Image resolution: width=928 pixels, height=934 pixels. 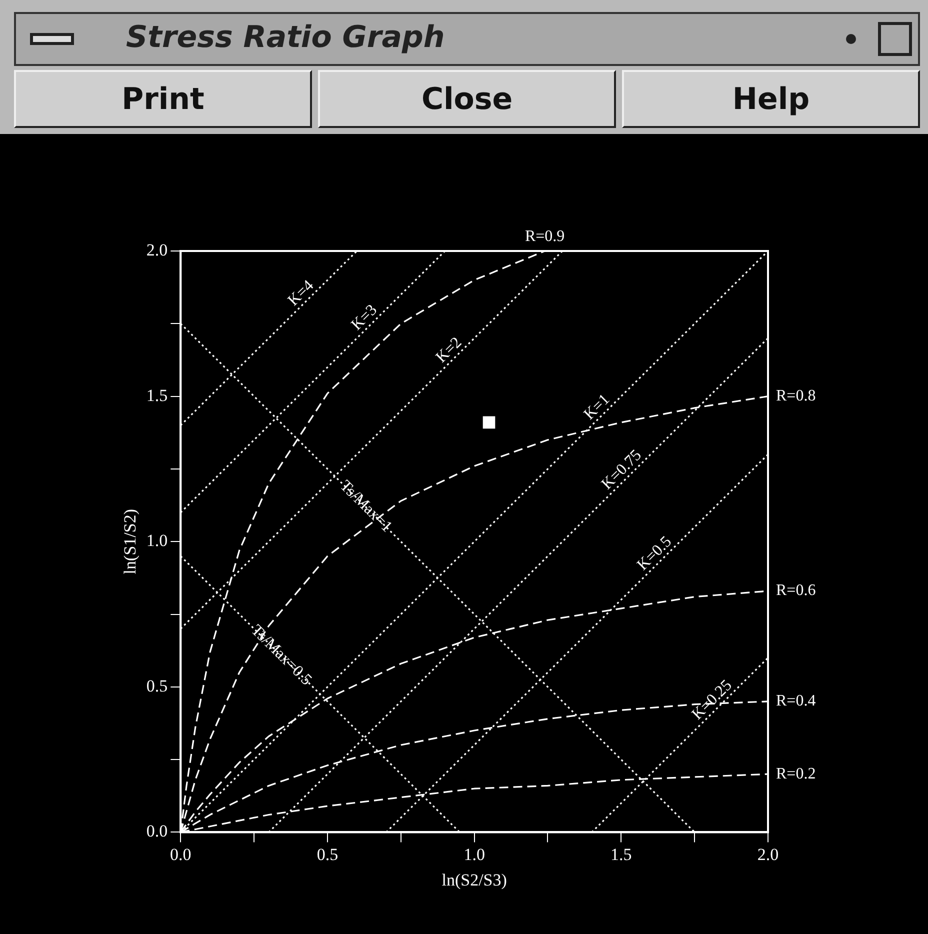 What do you see at coordinates (474, 854) in the screenshot?
I see `x-tick-label: 1.0` at bounding box center [474, 854].